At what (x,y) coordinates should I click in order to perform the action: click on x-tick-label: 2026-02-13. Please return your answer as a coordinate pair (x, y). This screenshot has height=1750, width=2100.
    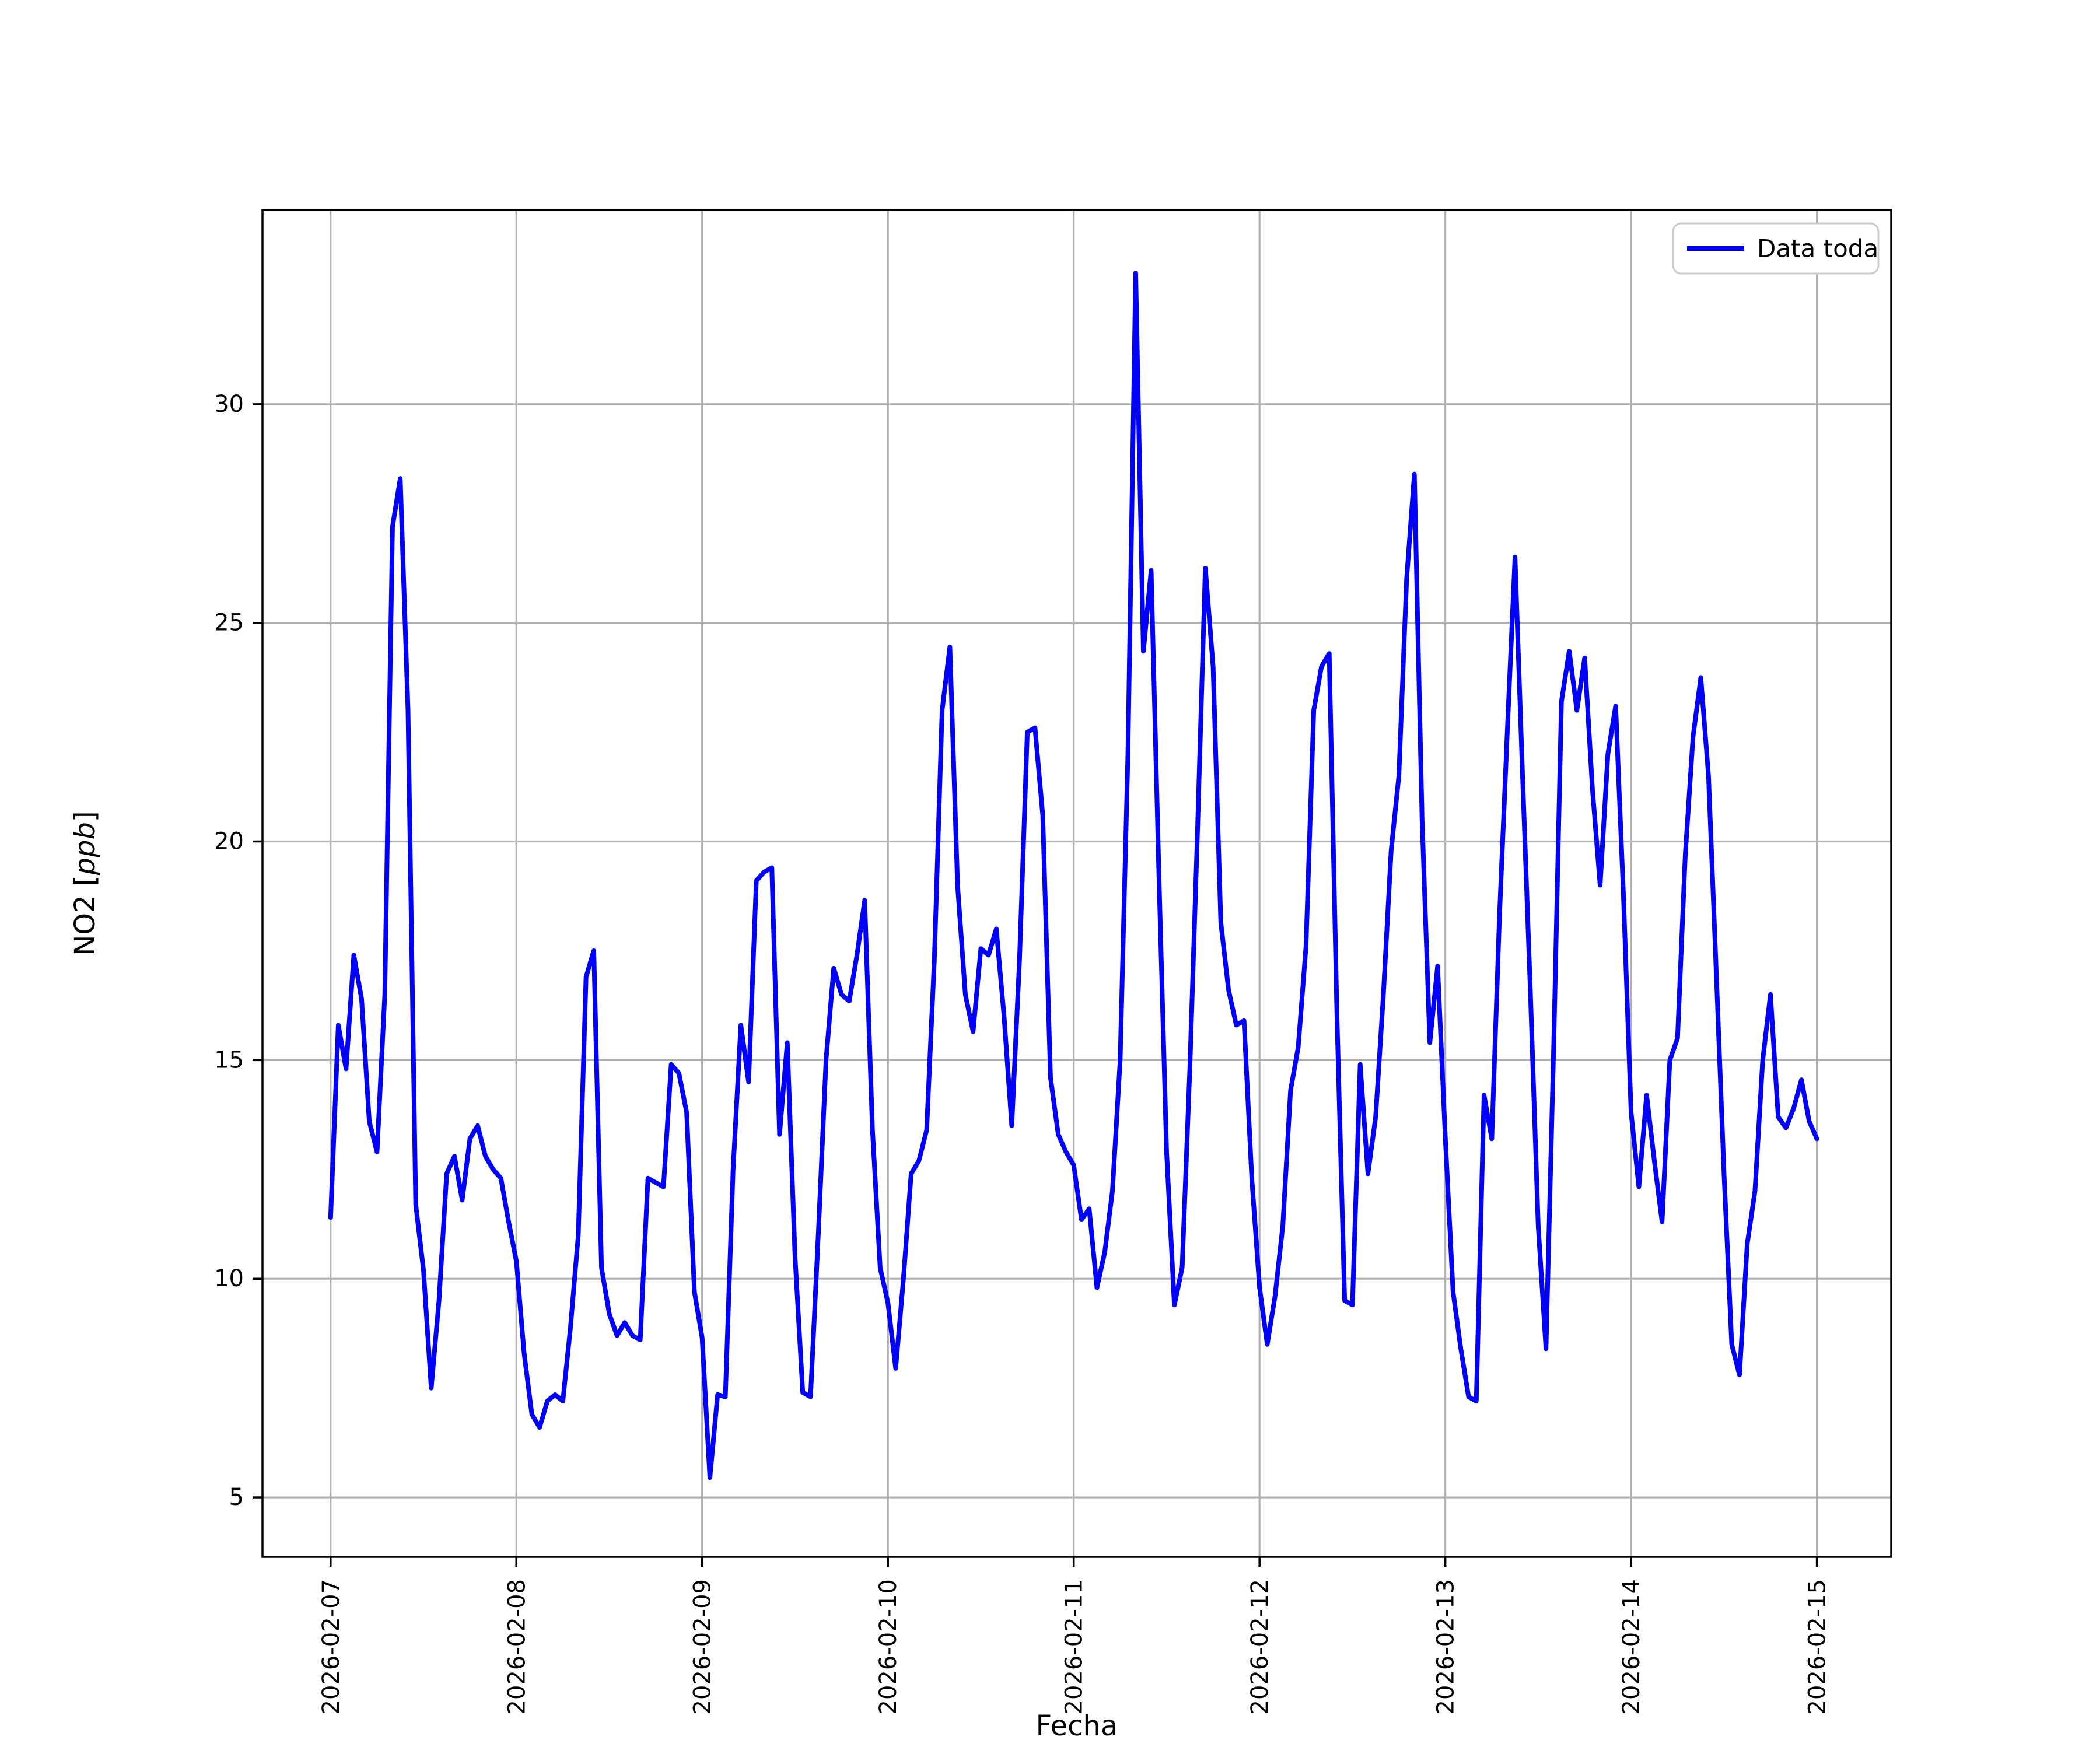
    Looking at the image, I should click on (1447, 1646).